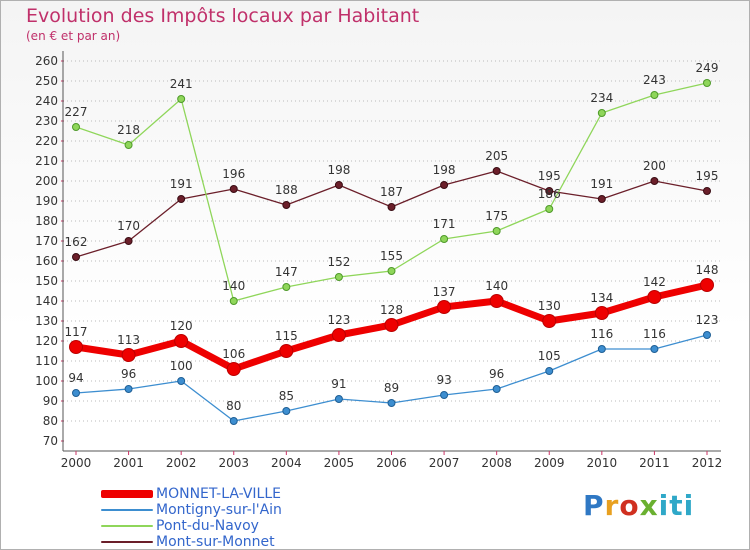 This screenshot has height=550, width=750. What do you see at coordinates (46, 201) in the screenshot?
I see `y-tick-label: 190` at bounding box center [46, 201].